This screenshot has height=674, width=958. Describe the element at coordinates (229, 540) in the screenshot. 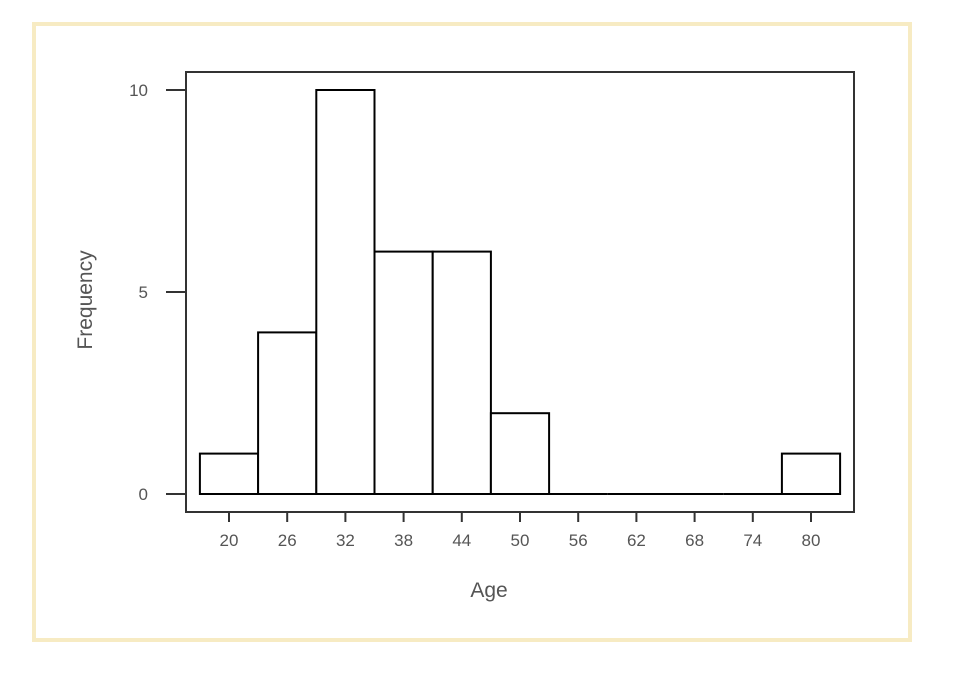

I see `x-tick-label: 20` at that location.